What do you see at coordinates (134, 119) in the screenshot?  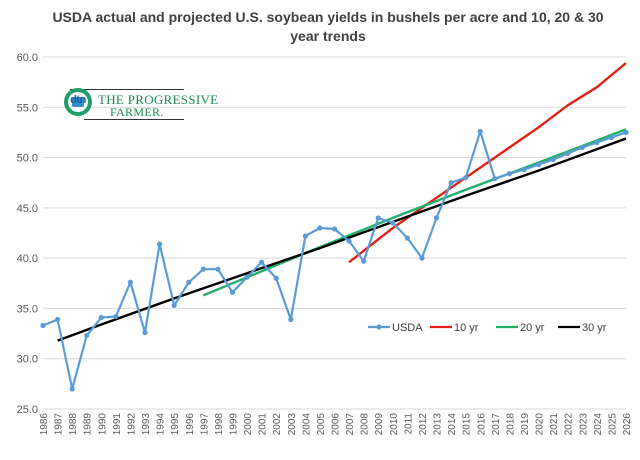 I see `logo-rule-bottom` at bounding box center [134, 119].